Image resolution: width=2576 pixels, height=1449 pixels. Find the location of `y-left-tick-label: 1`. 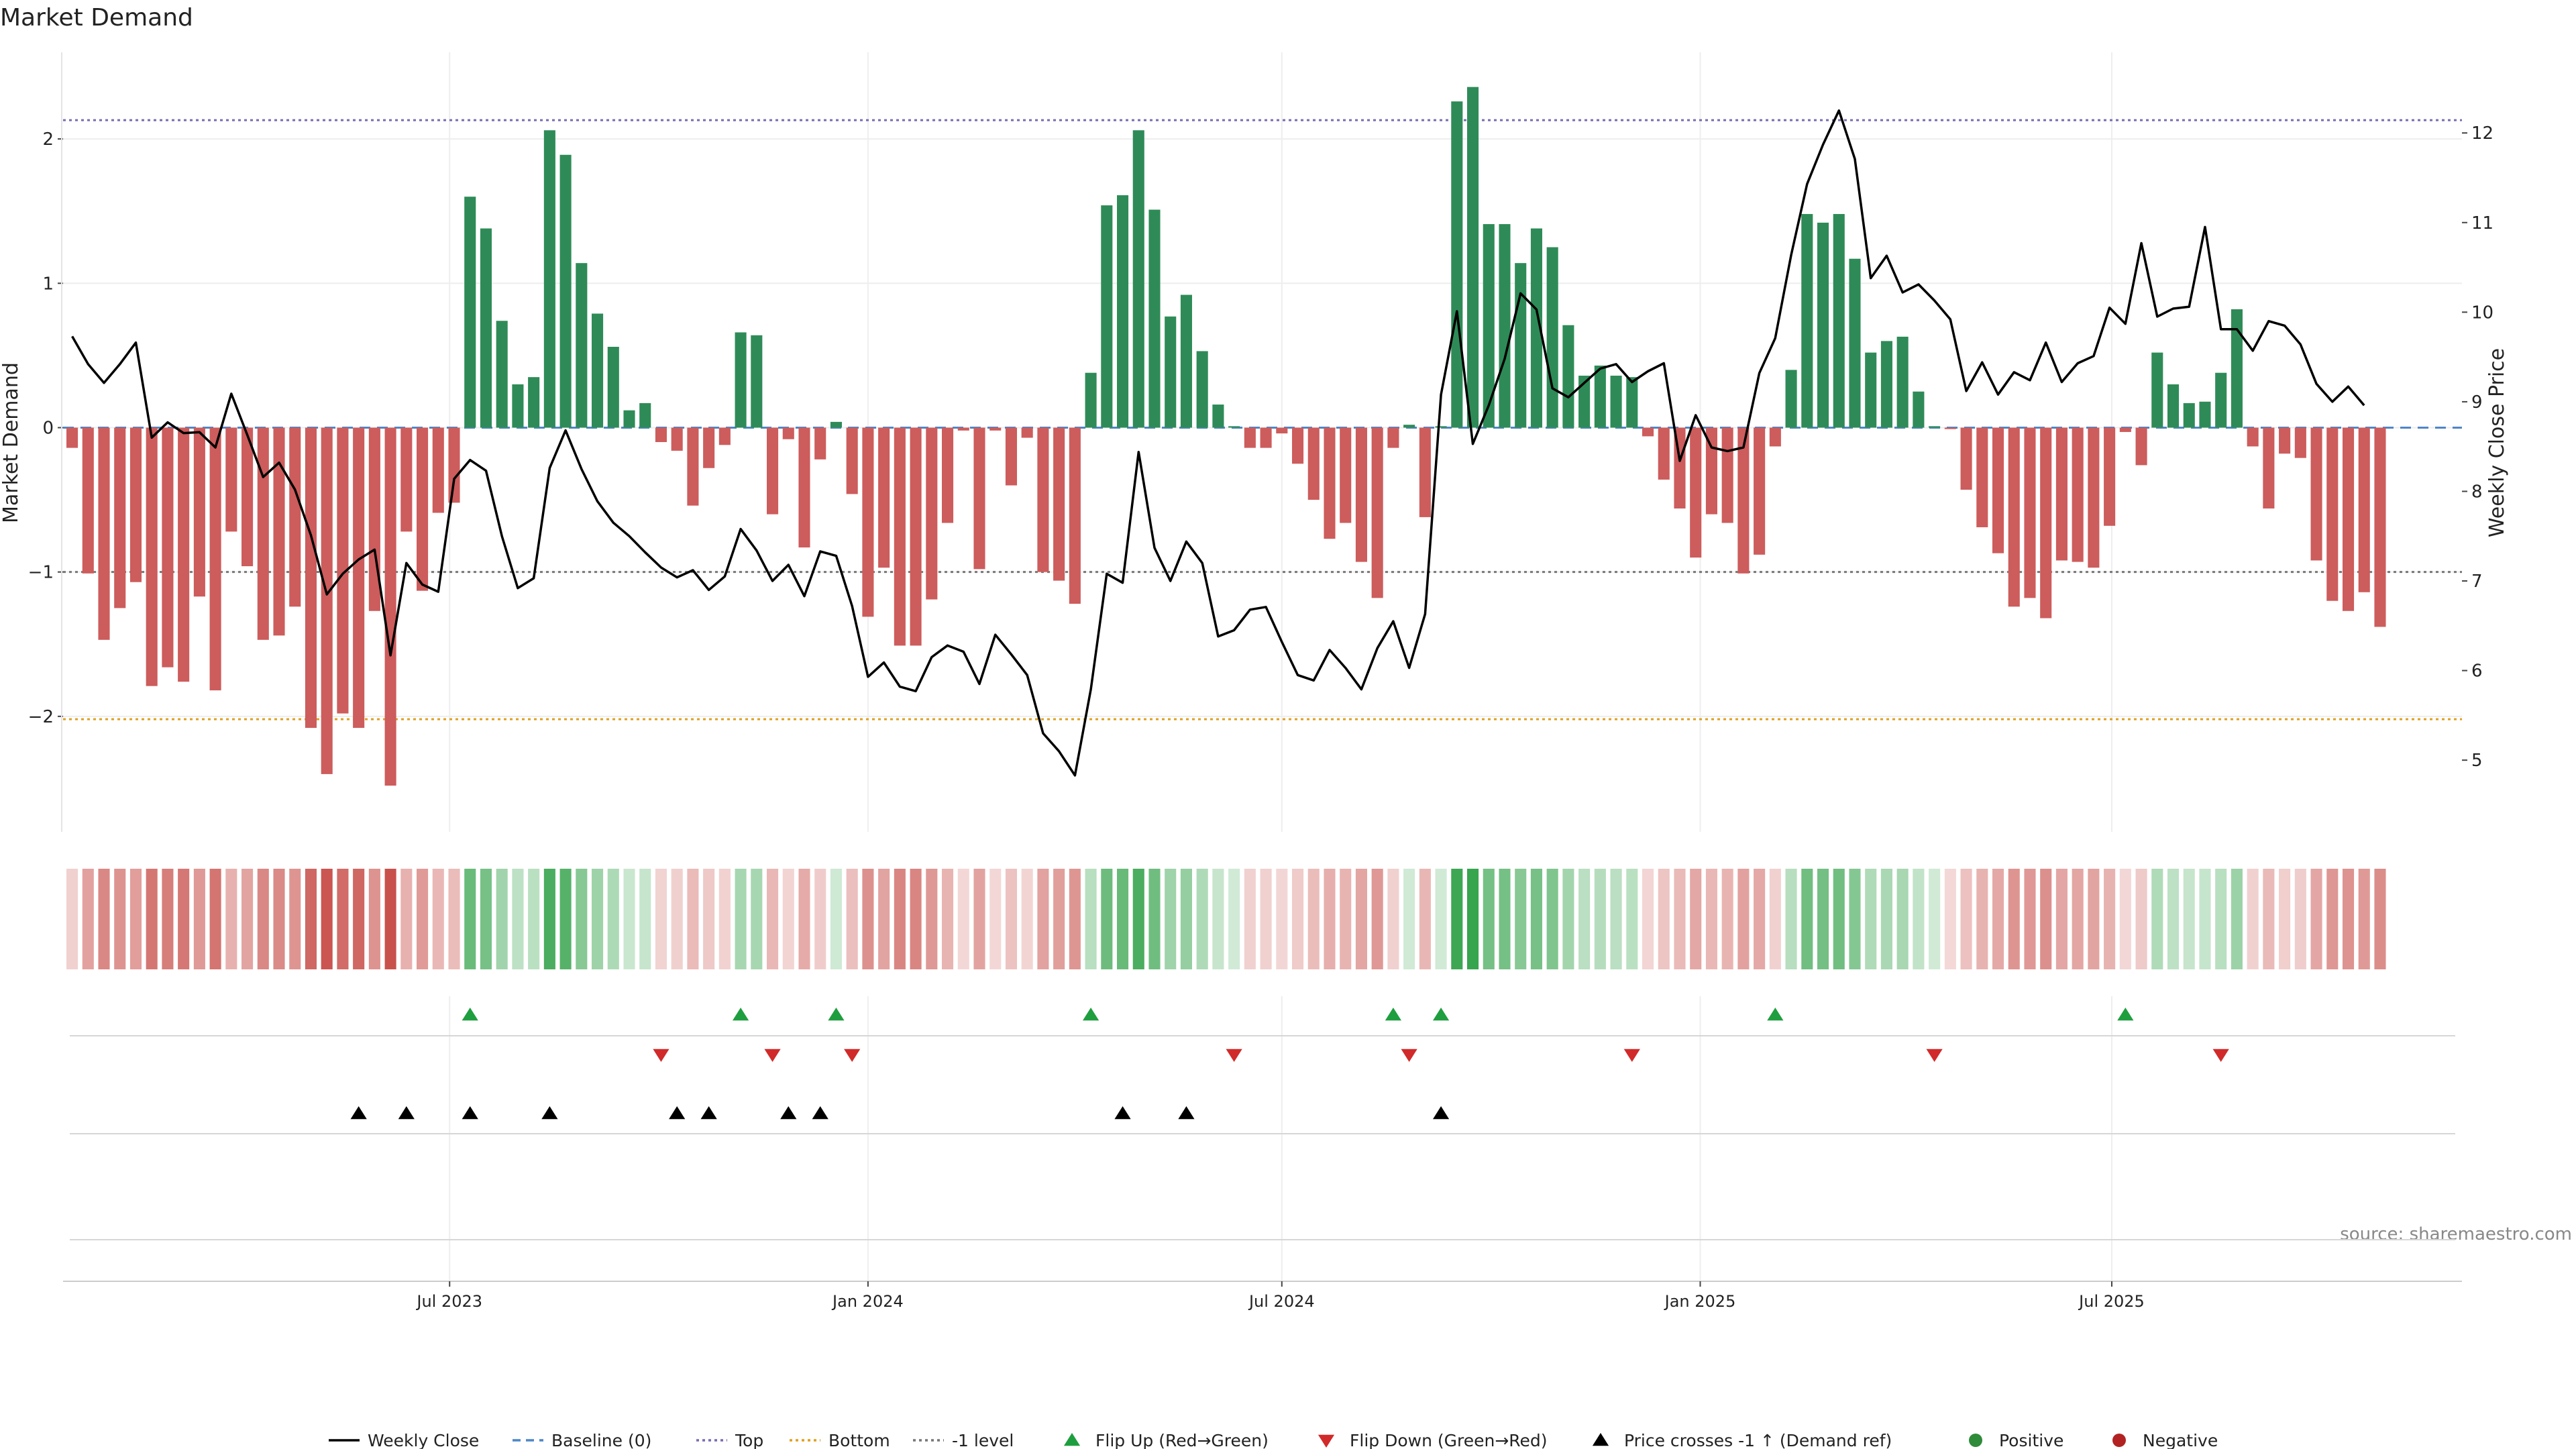

y-left-tick-label: 1 is located at coordinates (48, 284).